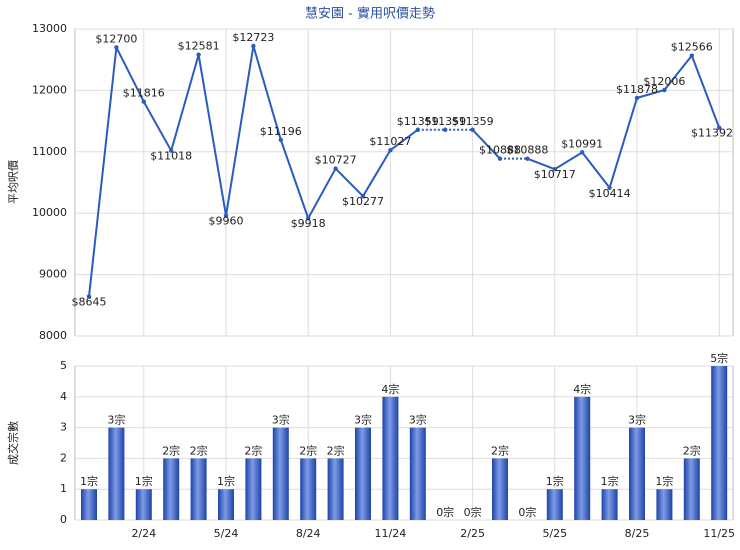 This screenshot has height=550, width=740. Describe the element at coordinates (582, 143) in the screenshot. I see `data-label: $10991` at that location.